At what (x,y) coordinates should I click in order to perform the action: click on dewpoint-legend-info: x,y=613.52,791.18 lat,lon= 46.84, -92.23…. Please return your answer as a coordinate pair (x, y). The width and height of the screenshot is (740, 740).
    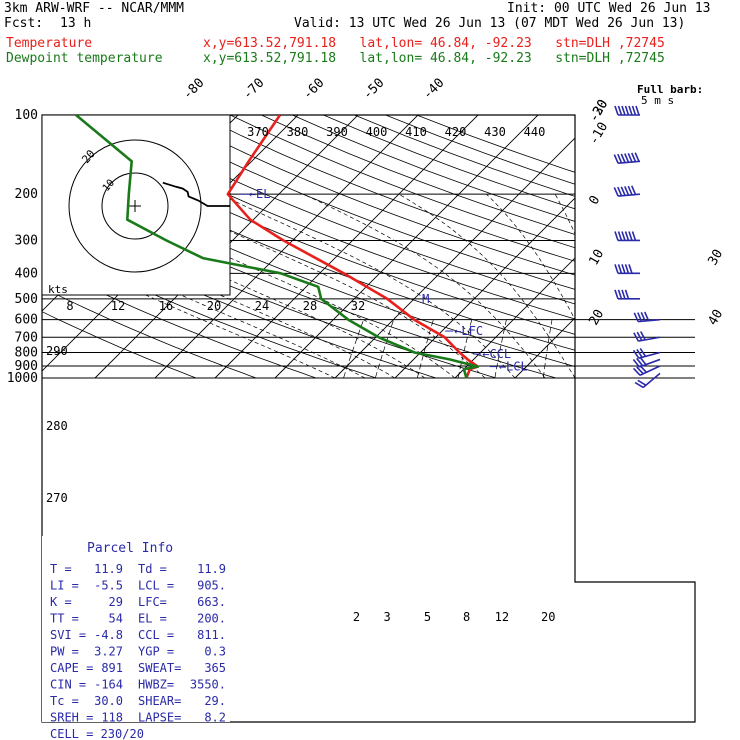
    Looking at the image, I should click on (434, 58).